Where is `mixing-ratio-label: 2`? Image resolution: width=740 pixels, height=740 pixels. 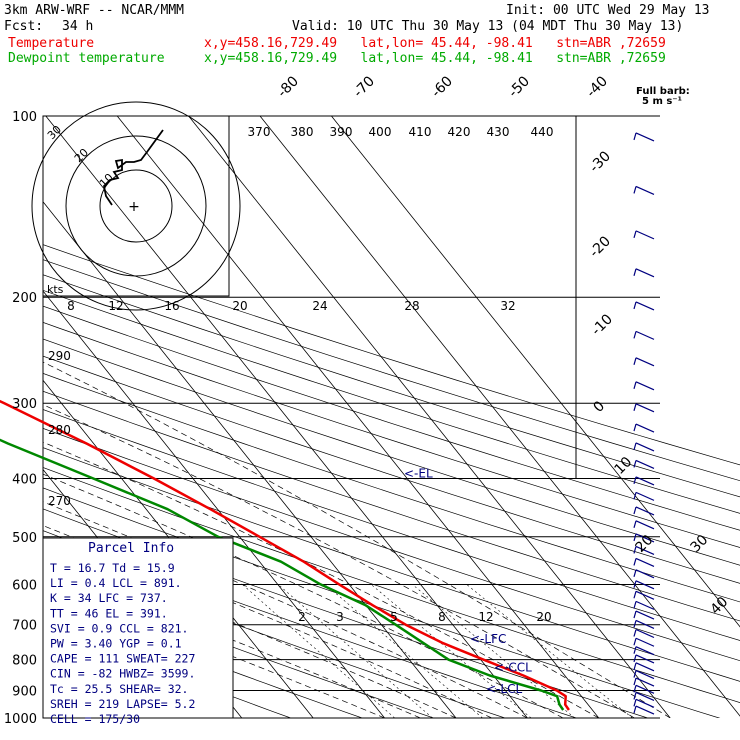
mixing-ratio-label: 2 is located at coordinates (302, 617).